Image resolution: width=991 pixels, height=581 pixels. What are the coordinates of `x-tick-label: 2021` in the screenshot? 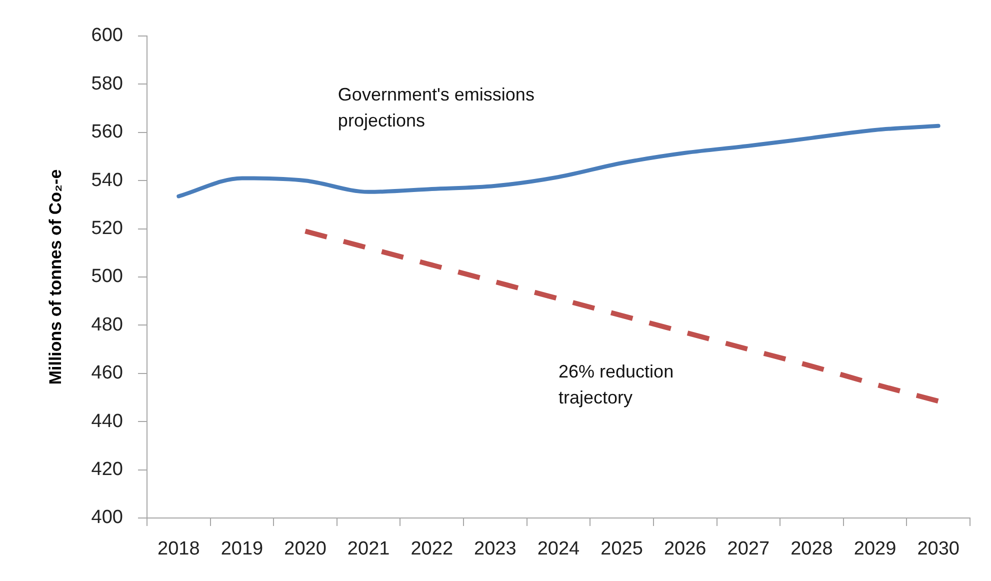 It's located at (368, 549).